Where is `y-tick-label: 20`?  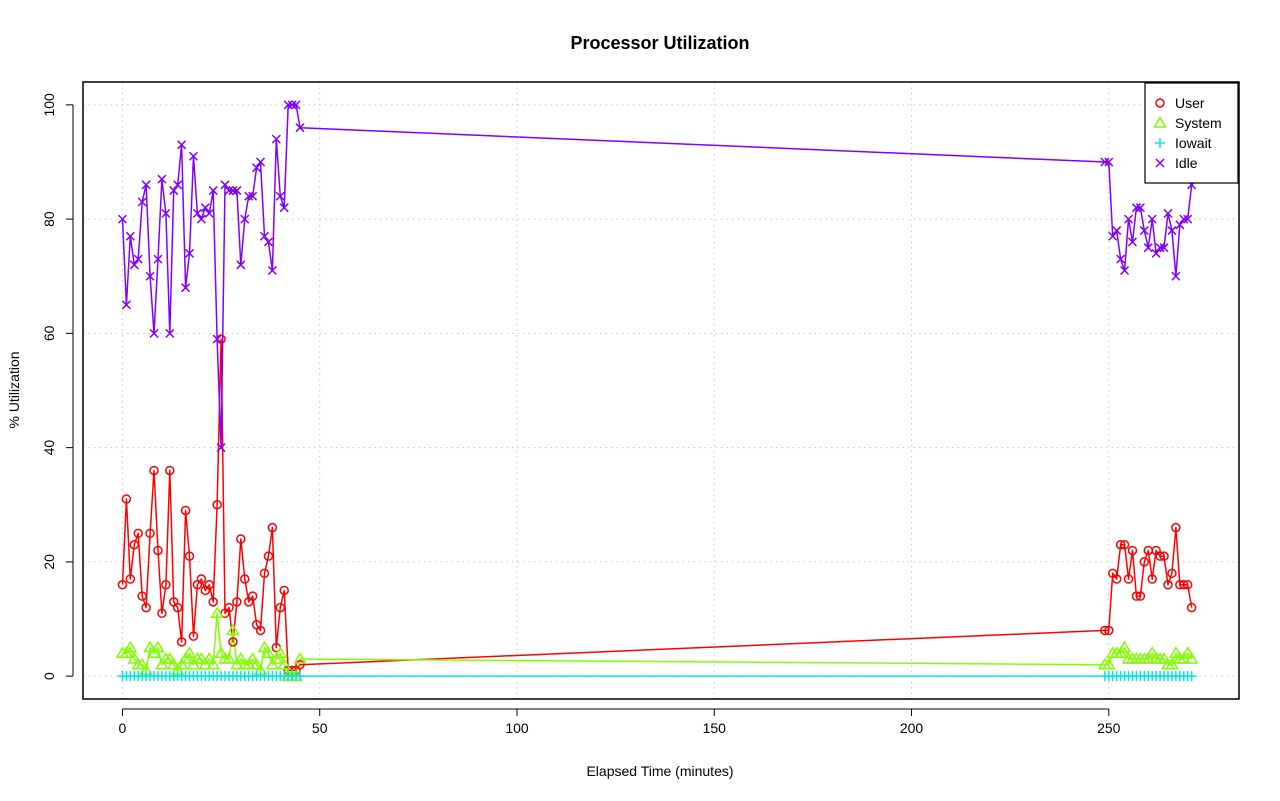
y-tick-label: 20 is located at coordinates (49, 562).